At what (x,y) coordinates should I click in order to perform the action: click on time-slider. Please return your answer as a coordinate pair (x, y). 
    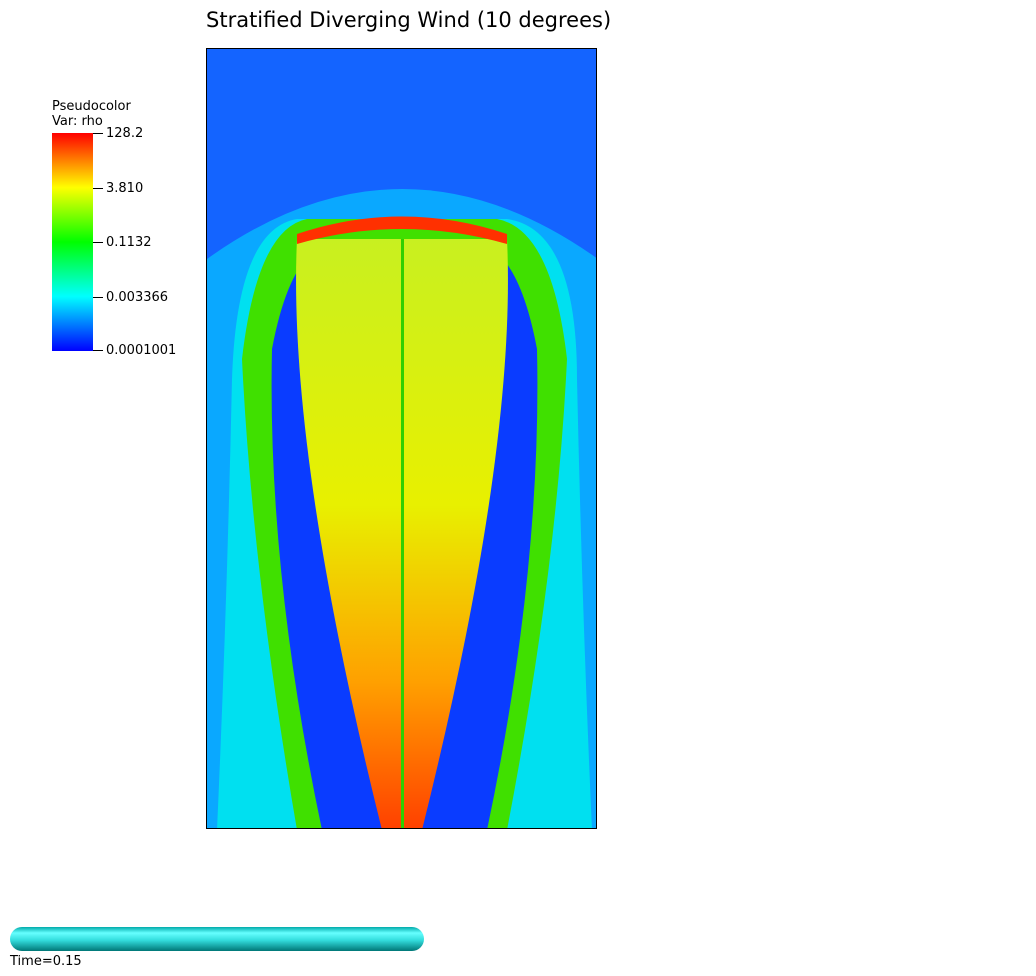
    Looking at the image, I should click on (217, 939).